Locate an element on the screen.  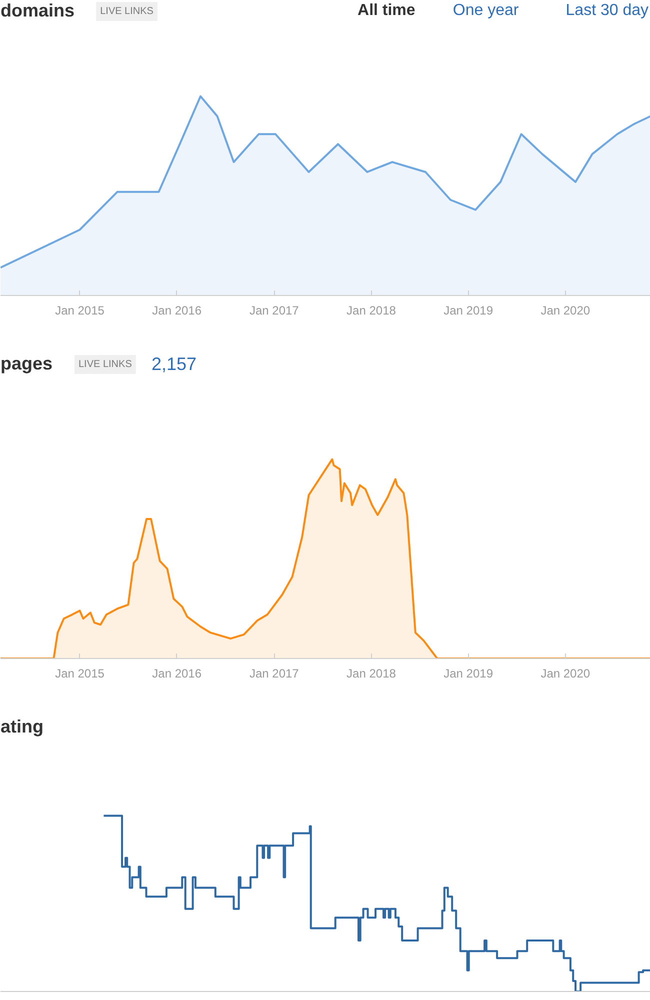
text: 2,157 is located at coordinates (174, 364).